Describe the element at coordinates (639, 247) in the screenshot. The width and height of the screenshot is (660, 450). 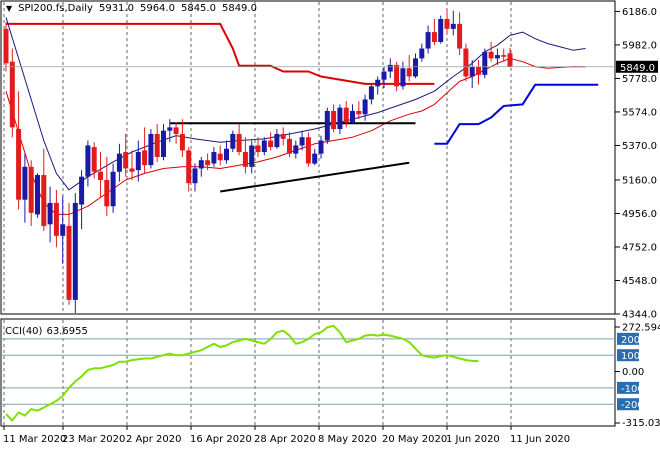
I see `price-label: 4752.0` at that location.